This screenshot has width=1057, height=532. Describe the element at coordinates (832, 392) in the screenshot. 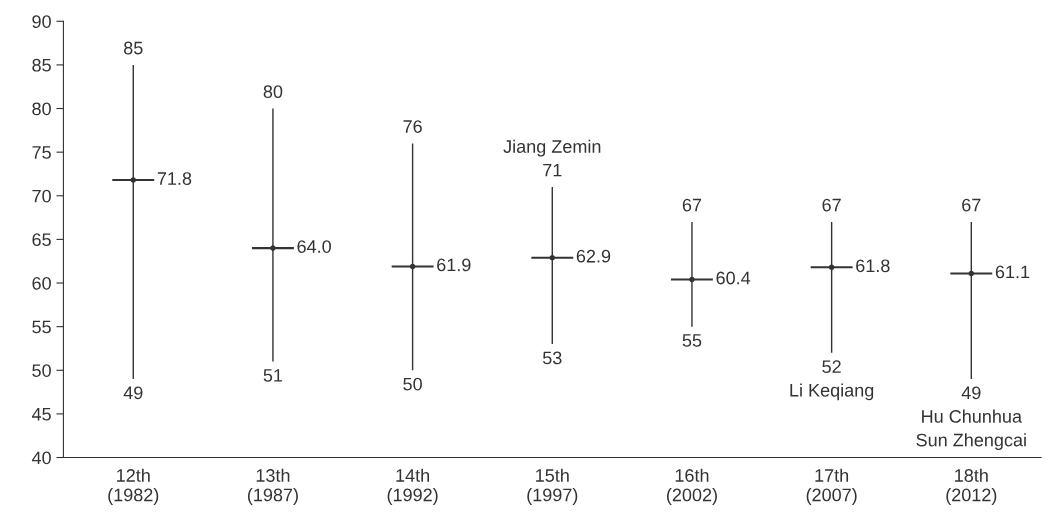

I see `annotation: Li Keqiang` at that location.